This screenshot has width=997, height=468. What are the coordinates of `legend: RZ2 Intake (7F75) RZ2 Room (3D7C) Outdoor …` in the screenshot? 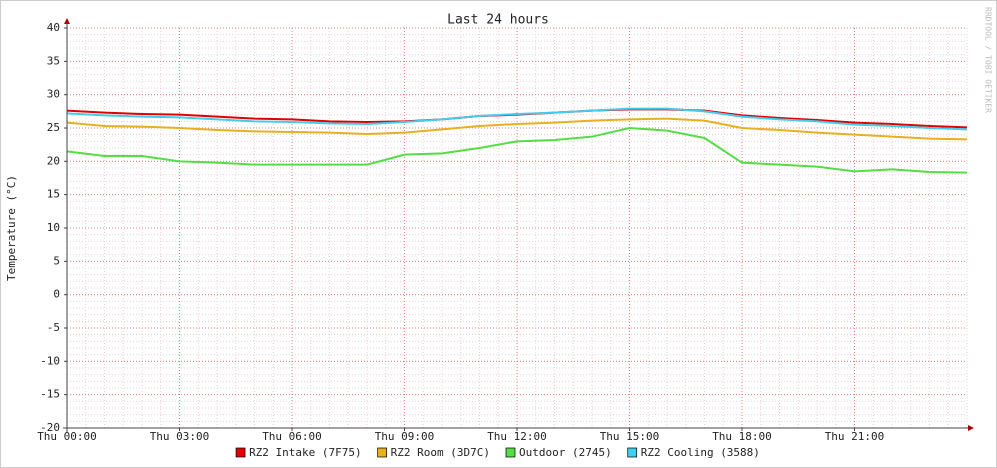 It's located at (497, 452).